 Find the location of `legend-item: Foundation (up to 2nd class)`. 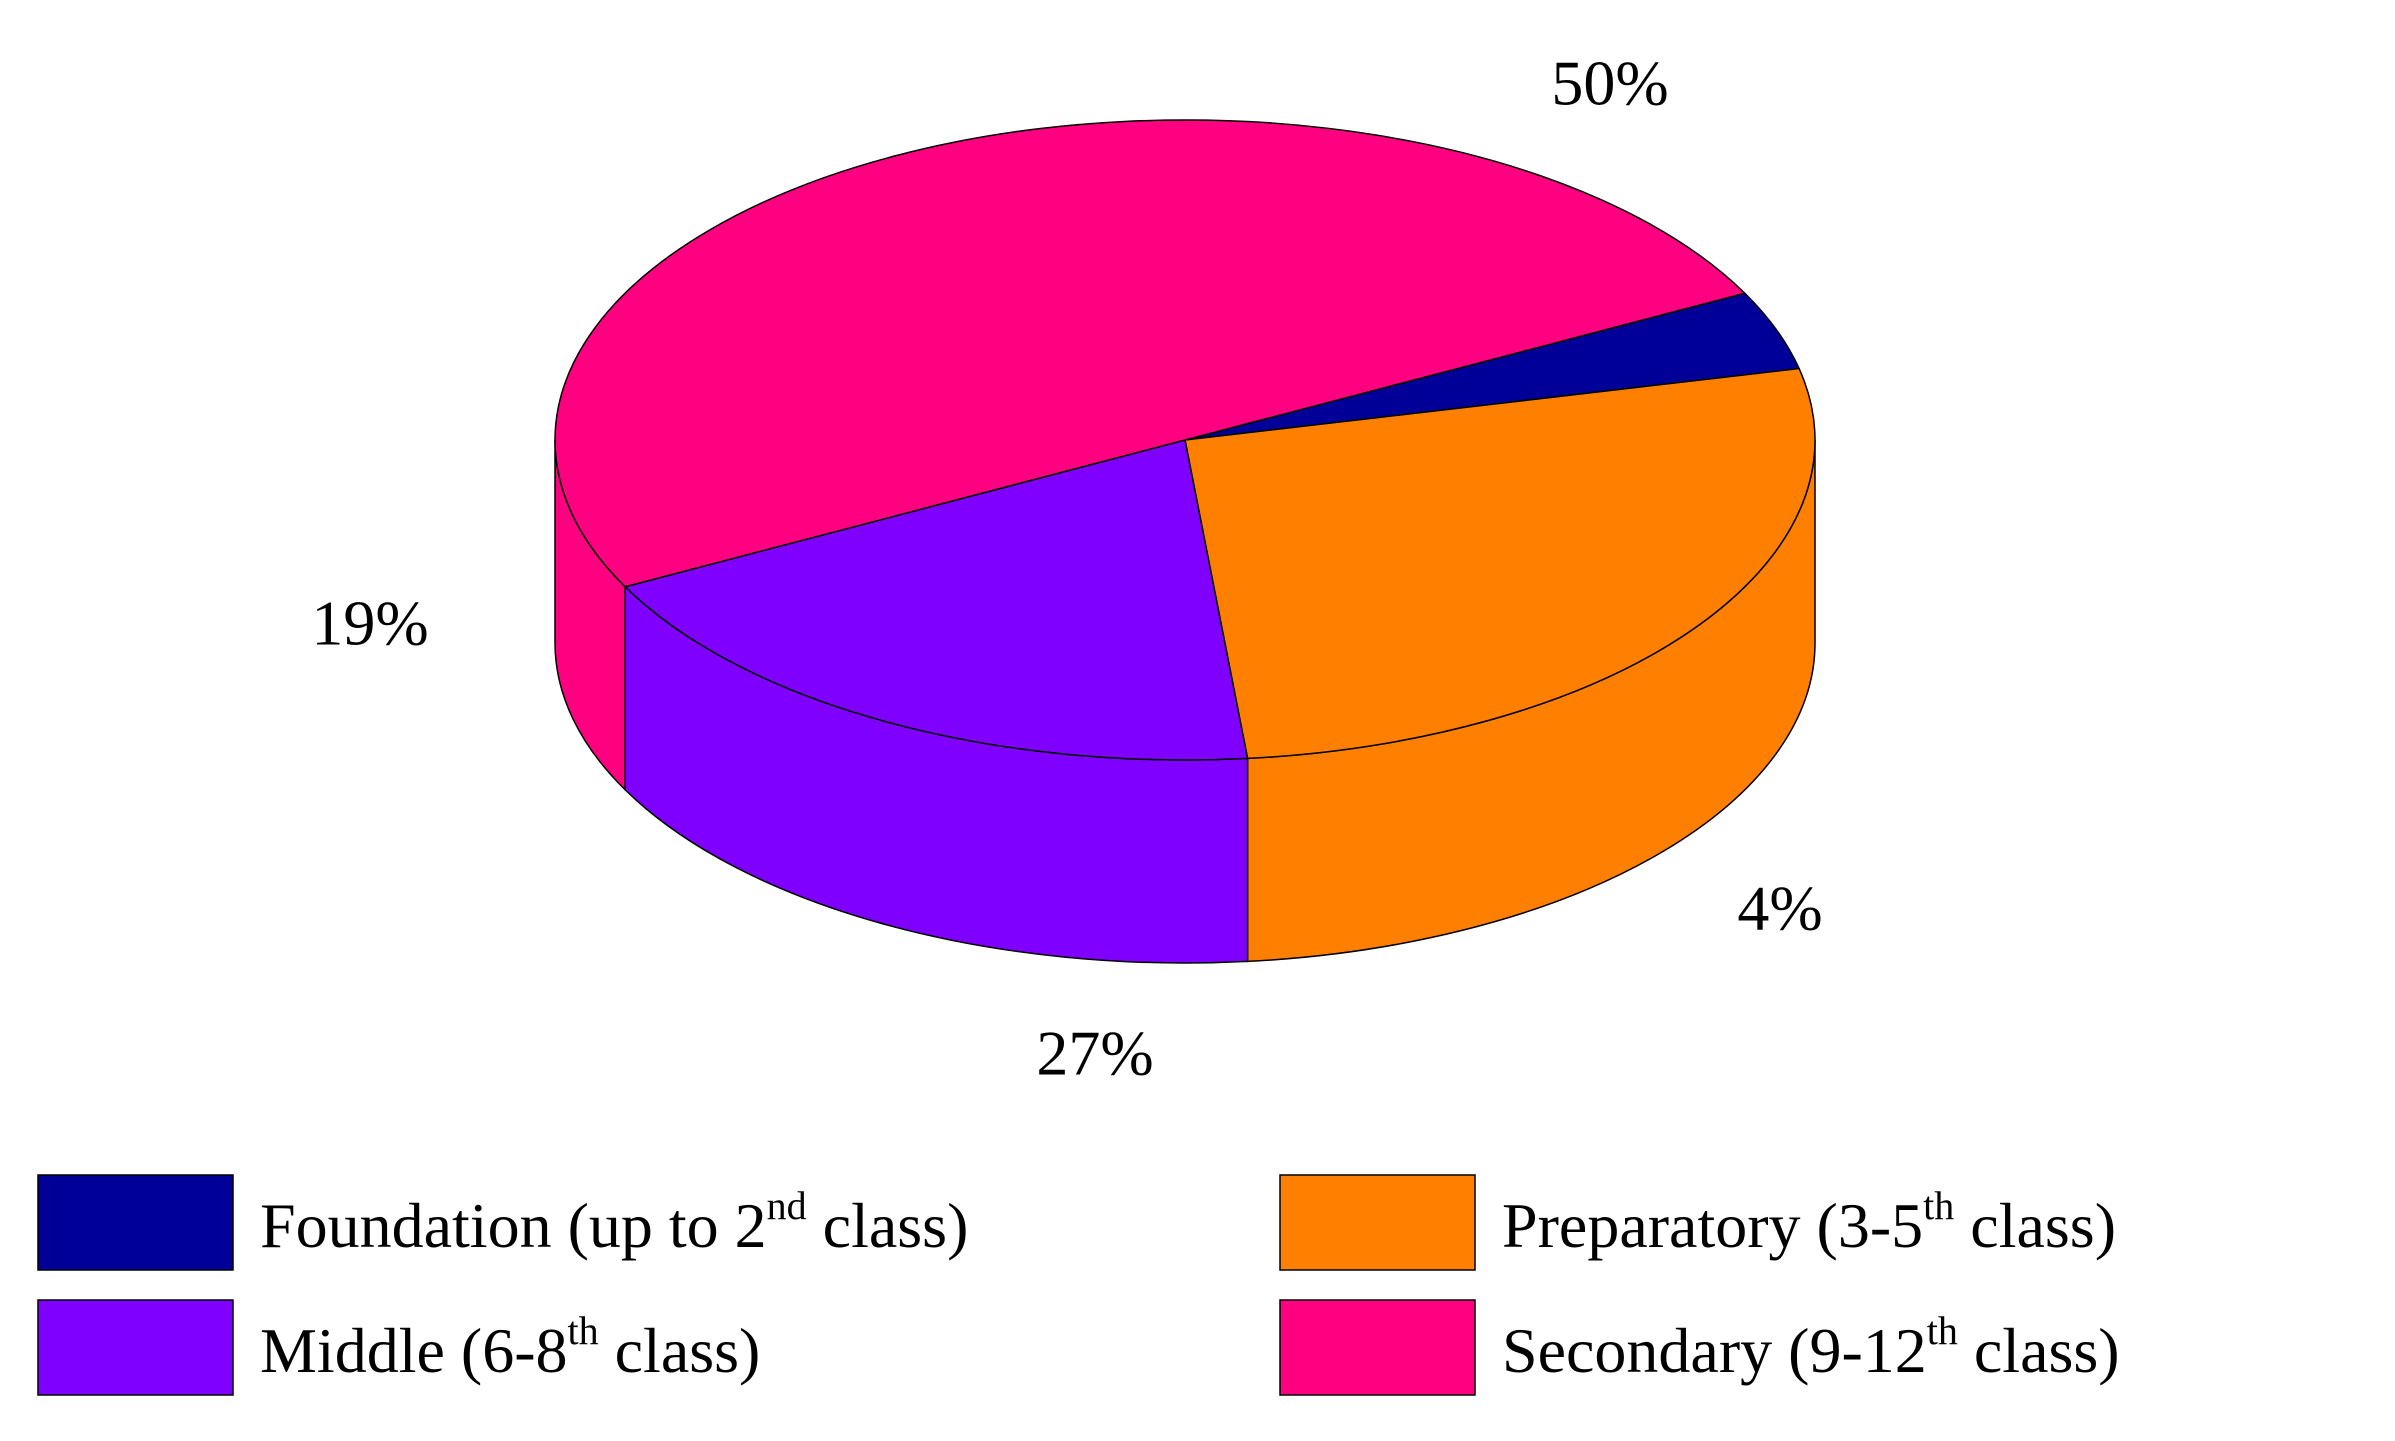

legend-item: Foundation (up to 2nd class) is located at coordinates (502, 1222).